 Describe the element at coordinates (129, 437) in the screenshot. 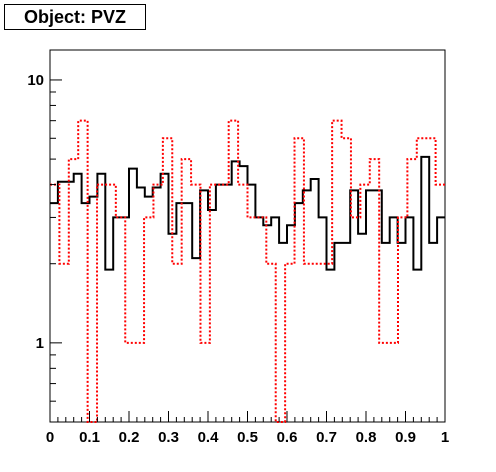

I see `x-tick-label: 0.2` at that location.